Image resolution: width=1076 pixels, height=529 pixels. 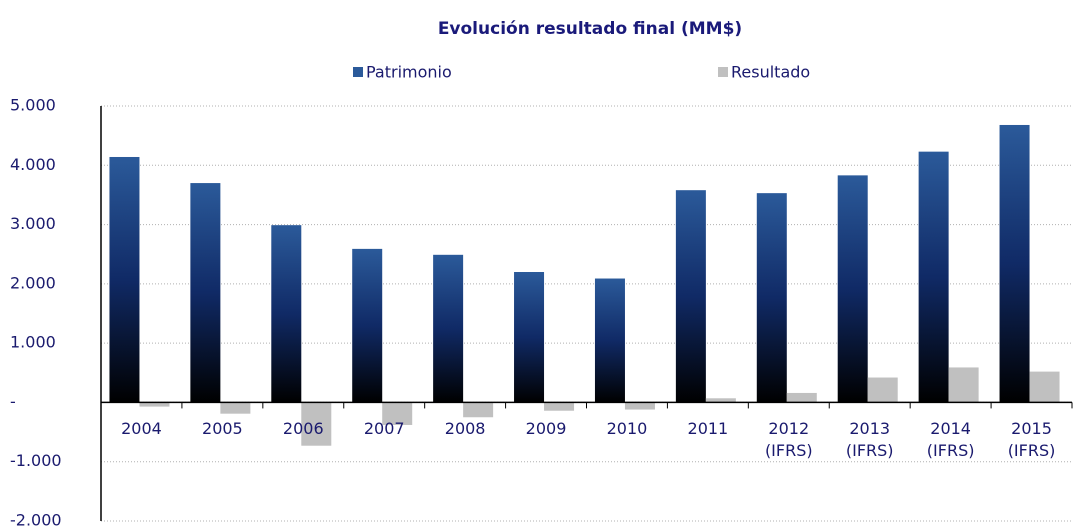 What do you see at coordinates (409, 72) in the screenshot?
I see `legend-label: Patrimonio` at bounding box center [409, 72].